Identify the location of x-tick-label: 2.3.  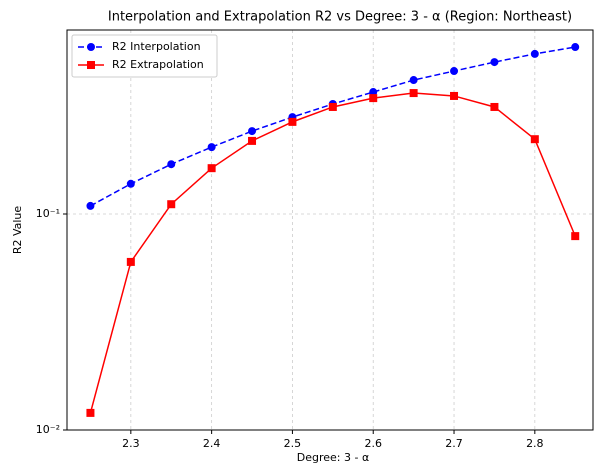
(131, 443).